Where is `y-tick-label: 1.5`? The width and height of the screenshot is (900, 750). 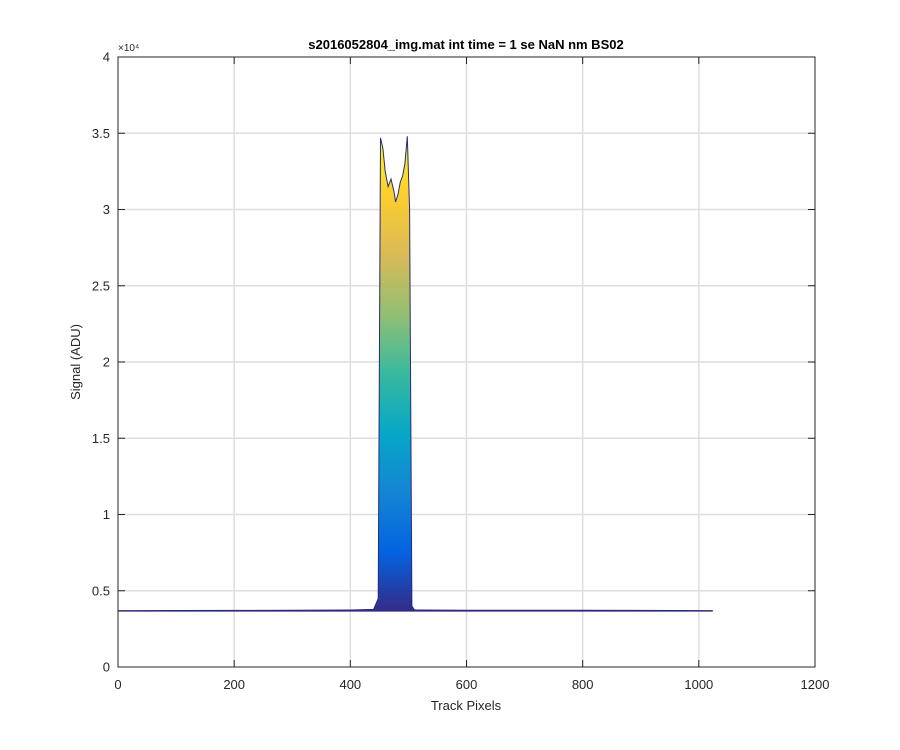 y-tick-label: 1.5 is located at coordinates (101, 438).